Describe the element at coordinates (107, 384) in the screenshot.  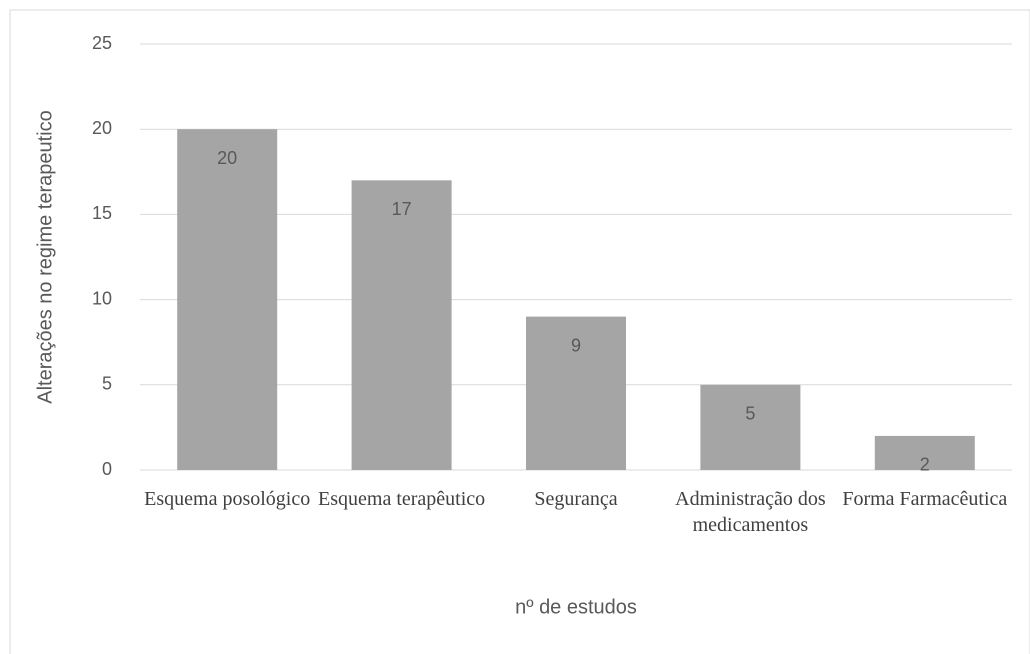
I see `y-tick-label: 5` at that location.